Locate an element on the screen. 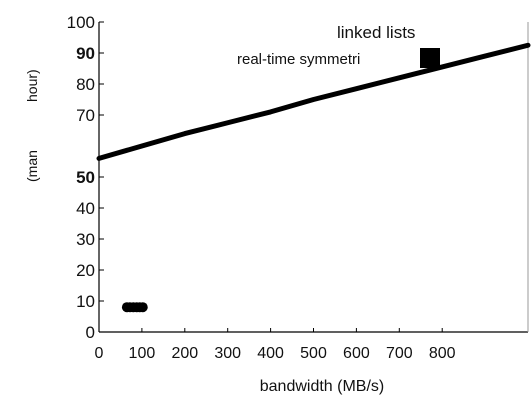  y-tick-label: 10 is located at coordinates (85, 301).